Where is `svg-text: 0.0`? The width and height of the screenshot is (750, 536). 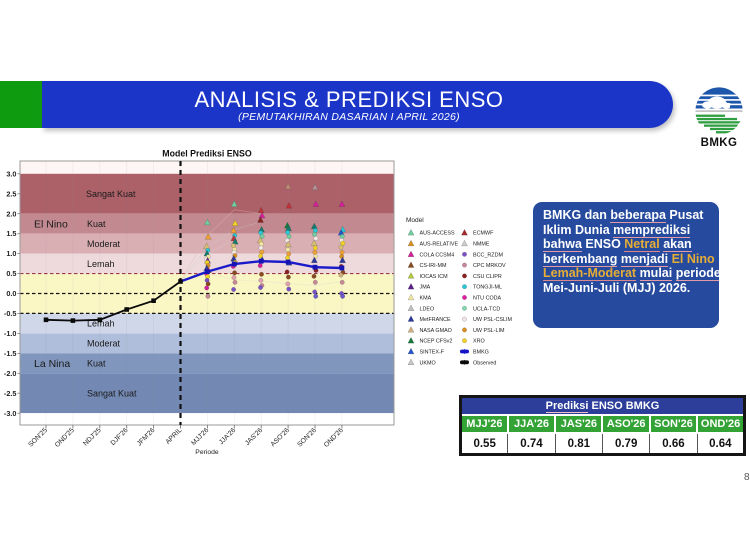 svg-text: 0.0 is located at coordinates (11, 293).